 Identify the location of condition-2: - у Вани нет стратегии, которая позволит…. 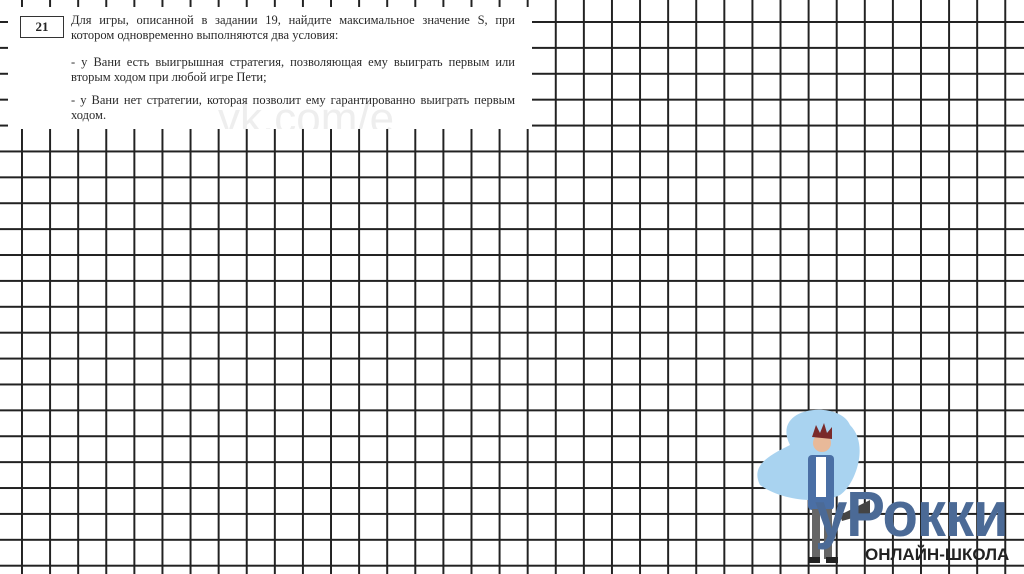
(293, 107).